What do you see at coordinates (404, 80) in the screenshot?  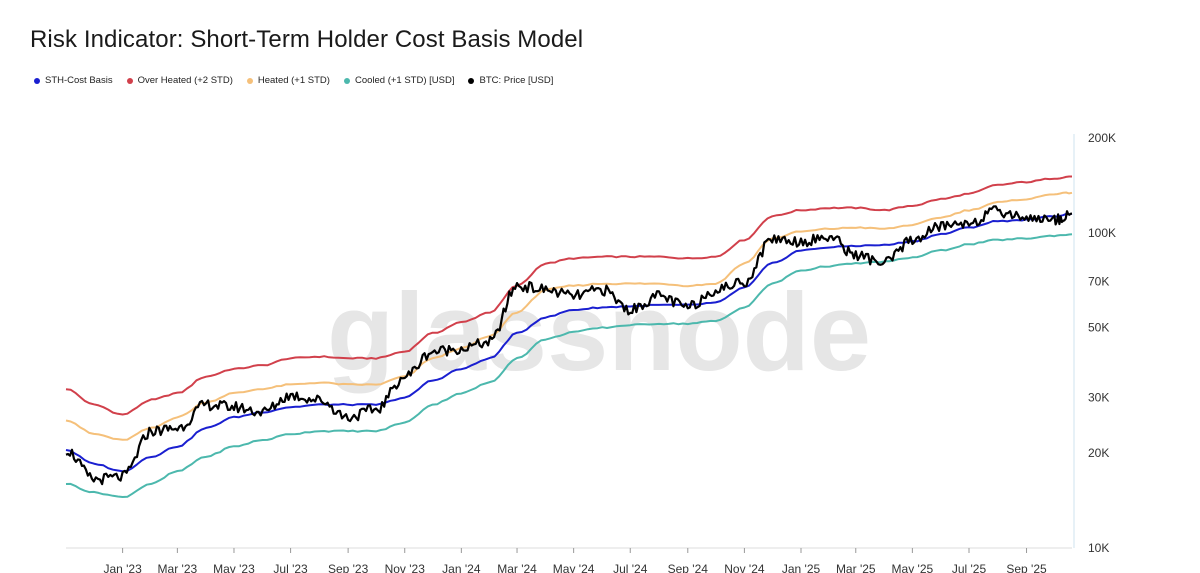 I see `legend-label: Cooled (+1 STD) [USD]` at bounding box center [404, 80].